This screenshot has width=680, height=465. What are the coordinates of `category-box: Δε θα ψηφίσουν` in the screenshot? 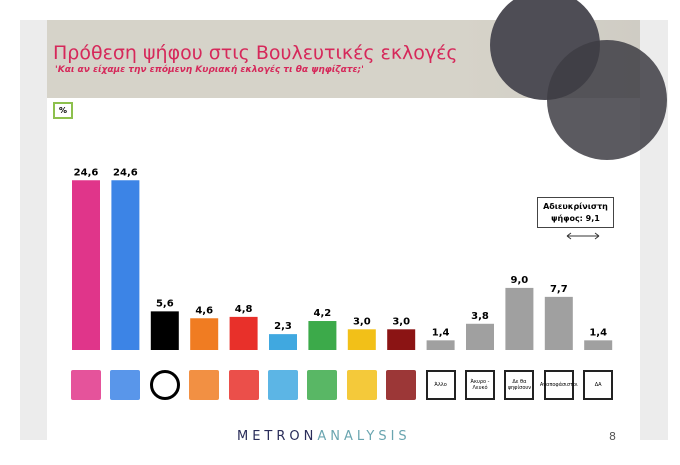 It's located at (519, 385).